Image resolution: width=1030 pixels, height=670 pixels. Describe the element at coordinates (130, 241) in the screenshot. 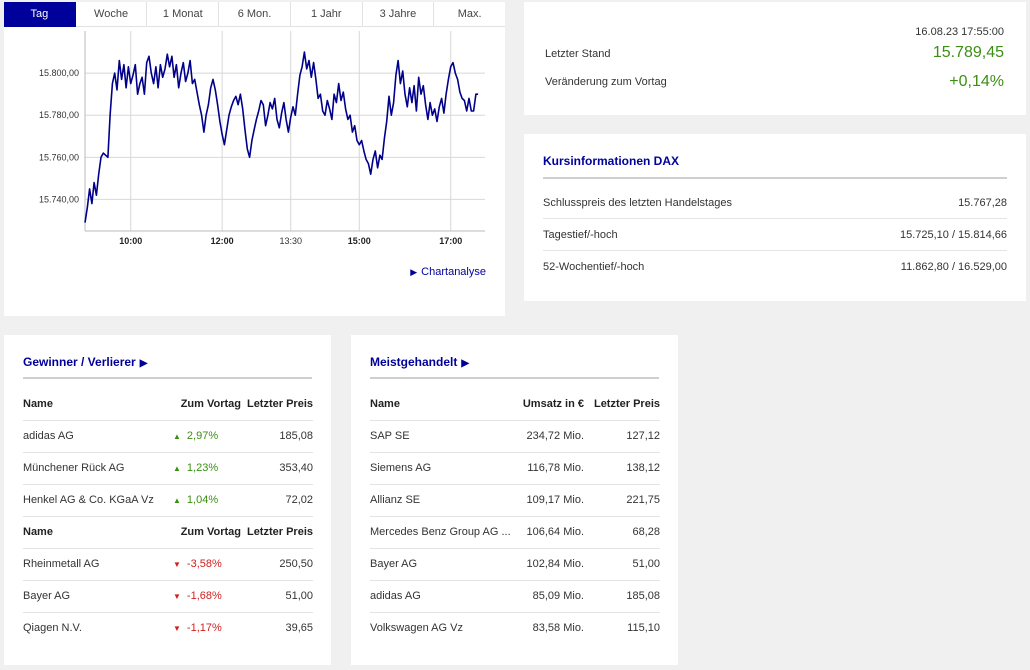

I see `x-tick-label: 10:00` at that location.